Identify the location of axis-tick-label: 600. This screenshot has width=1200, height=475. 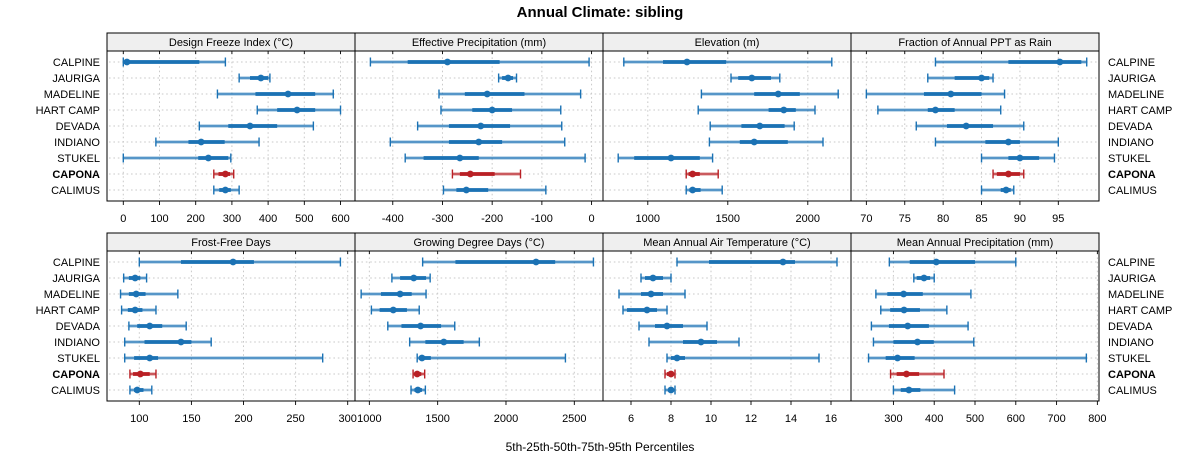
(340, 219).